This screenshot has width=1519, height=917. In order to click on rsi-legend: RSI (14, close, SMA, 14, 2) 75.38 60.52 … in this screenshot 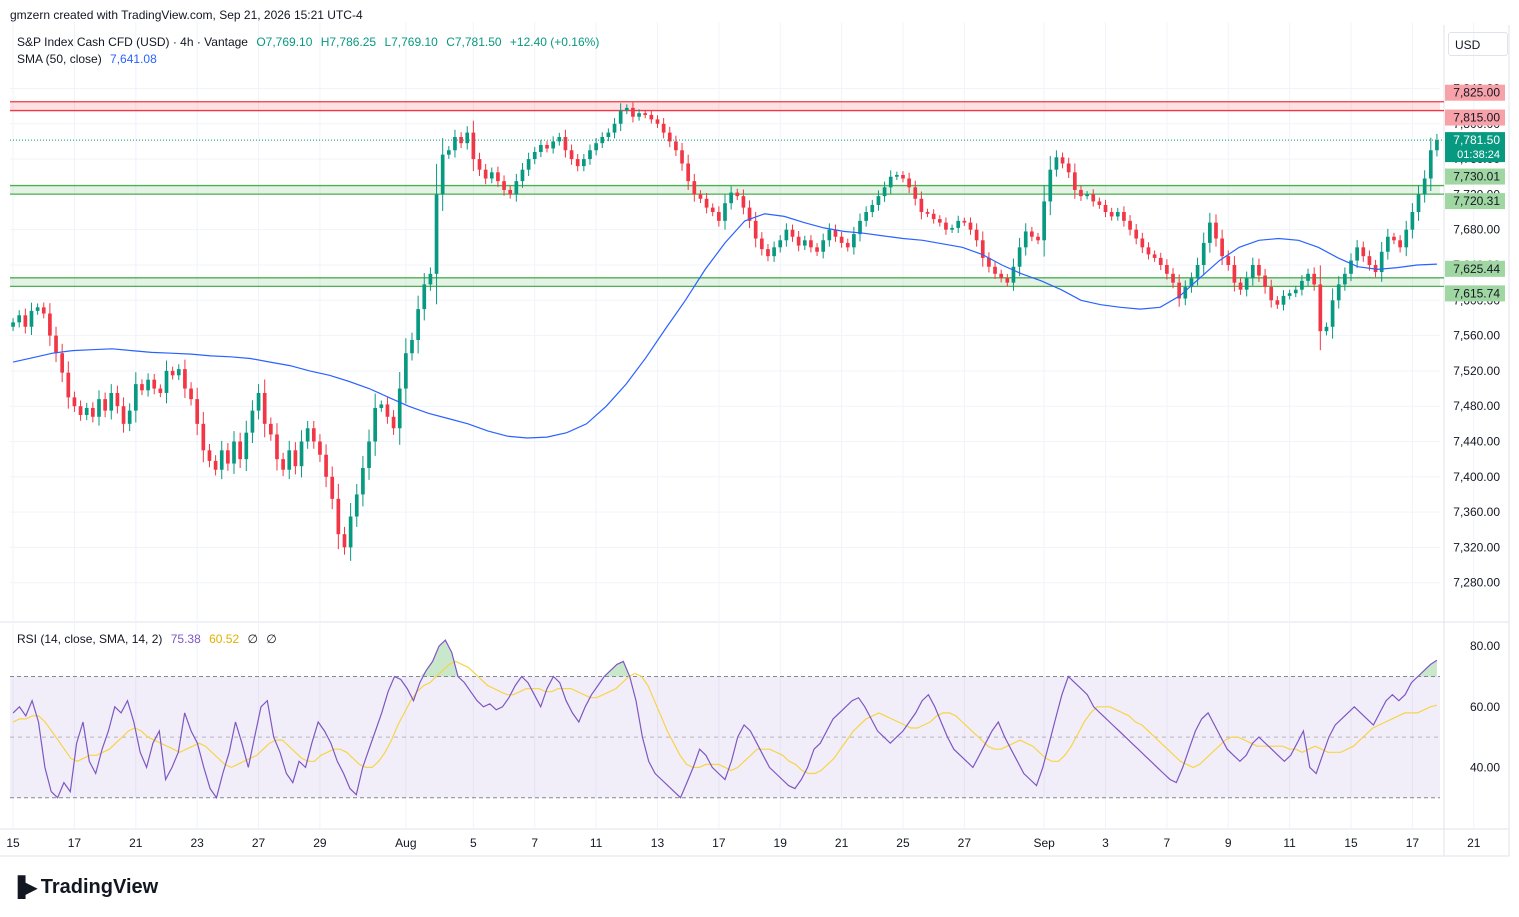, I will do `click(149, 639)`.